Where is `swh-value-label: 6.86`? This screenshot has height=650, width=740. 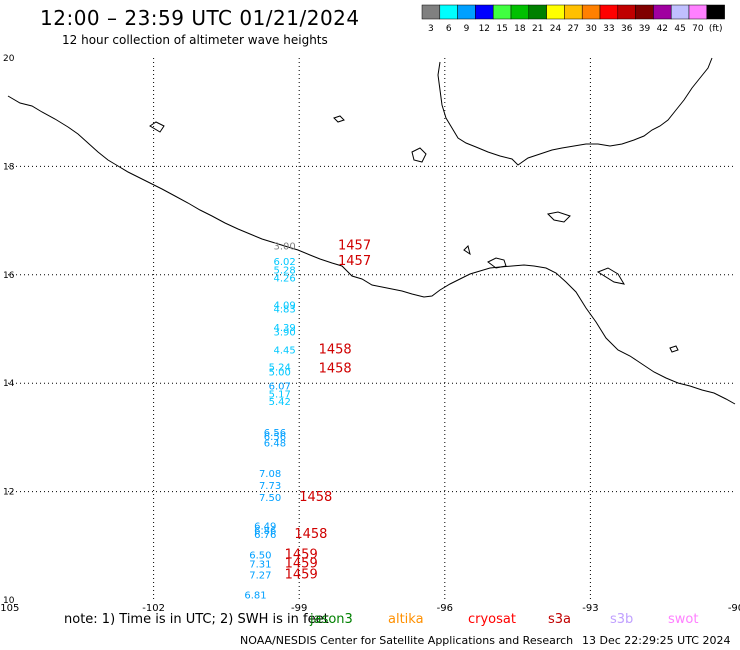 swh-value-label: 6.86 is located at coordinates (265, 531).